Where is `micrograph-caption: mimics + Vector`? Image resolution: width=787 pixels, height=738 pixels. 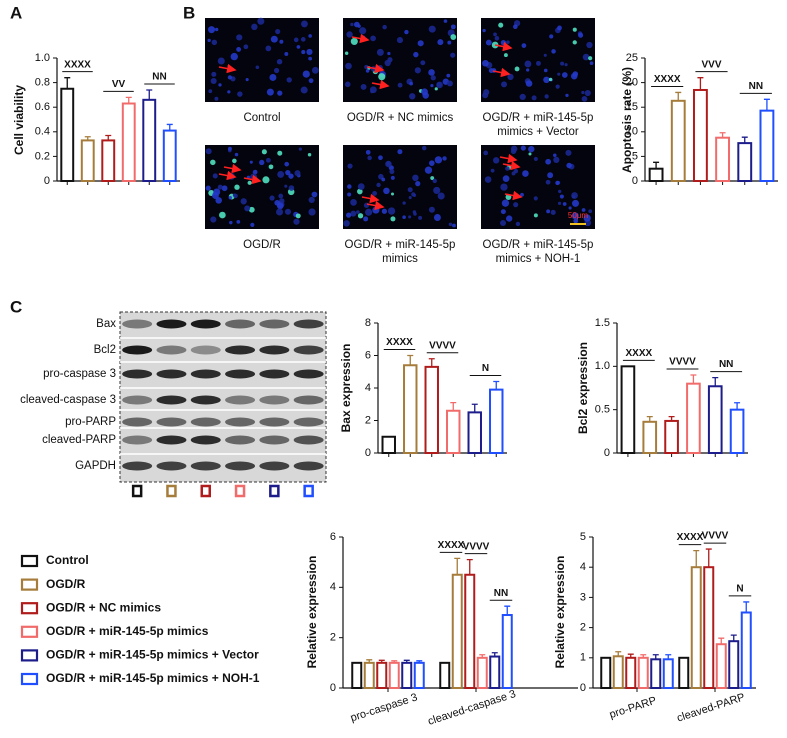 micrograph-caption: mimics + Vector is located at coordinates (538, 132).